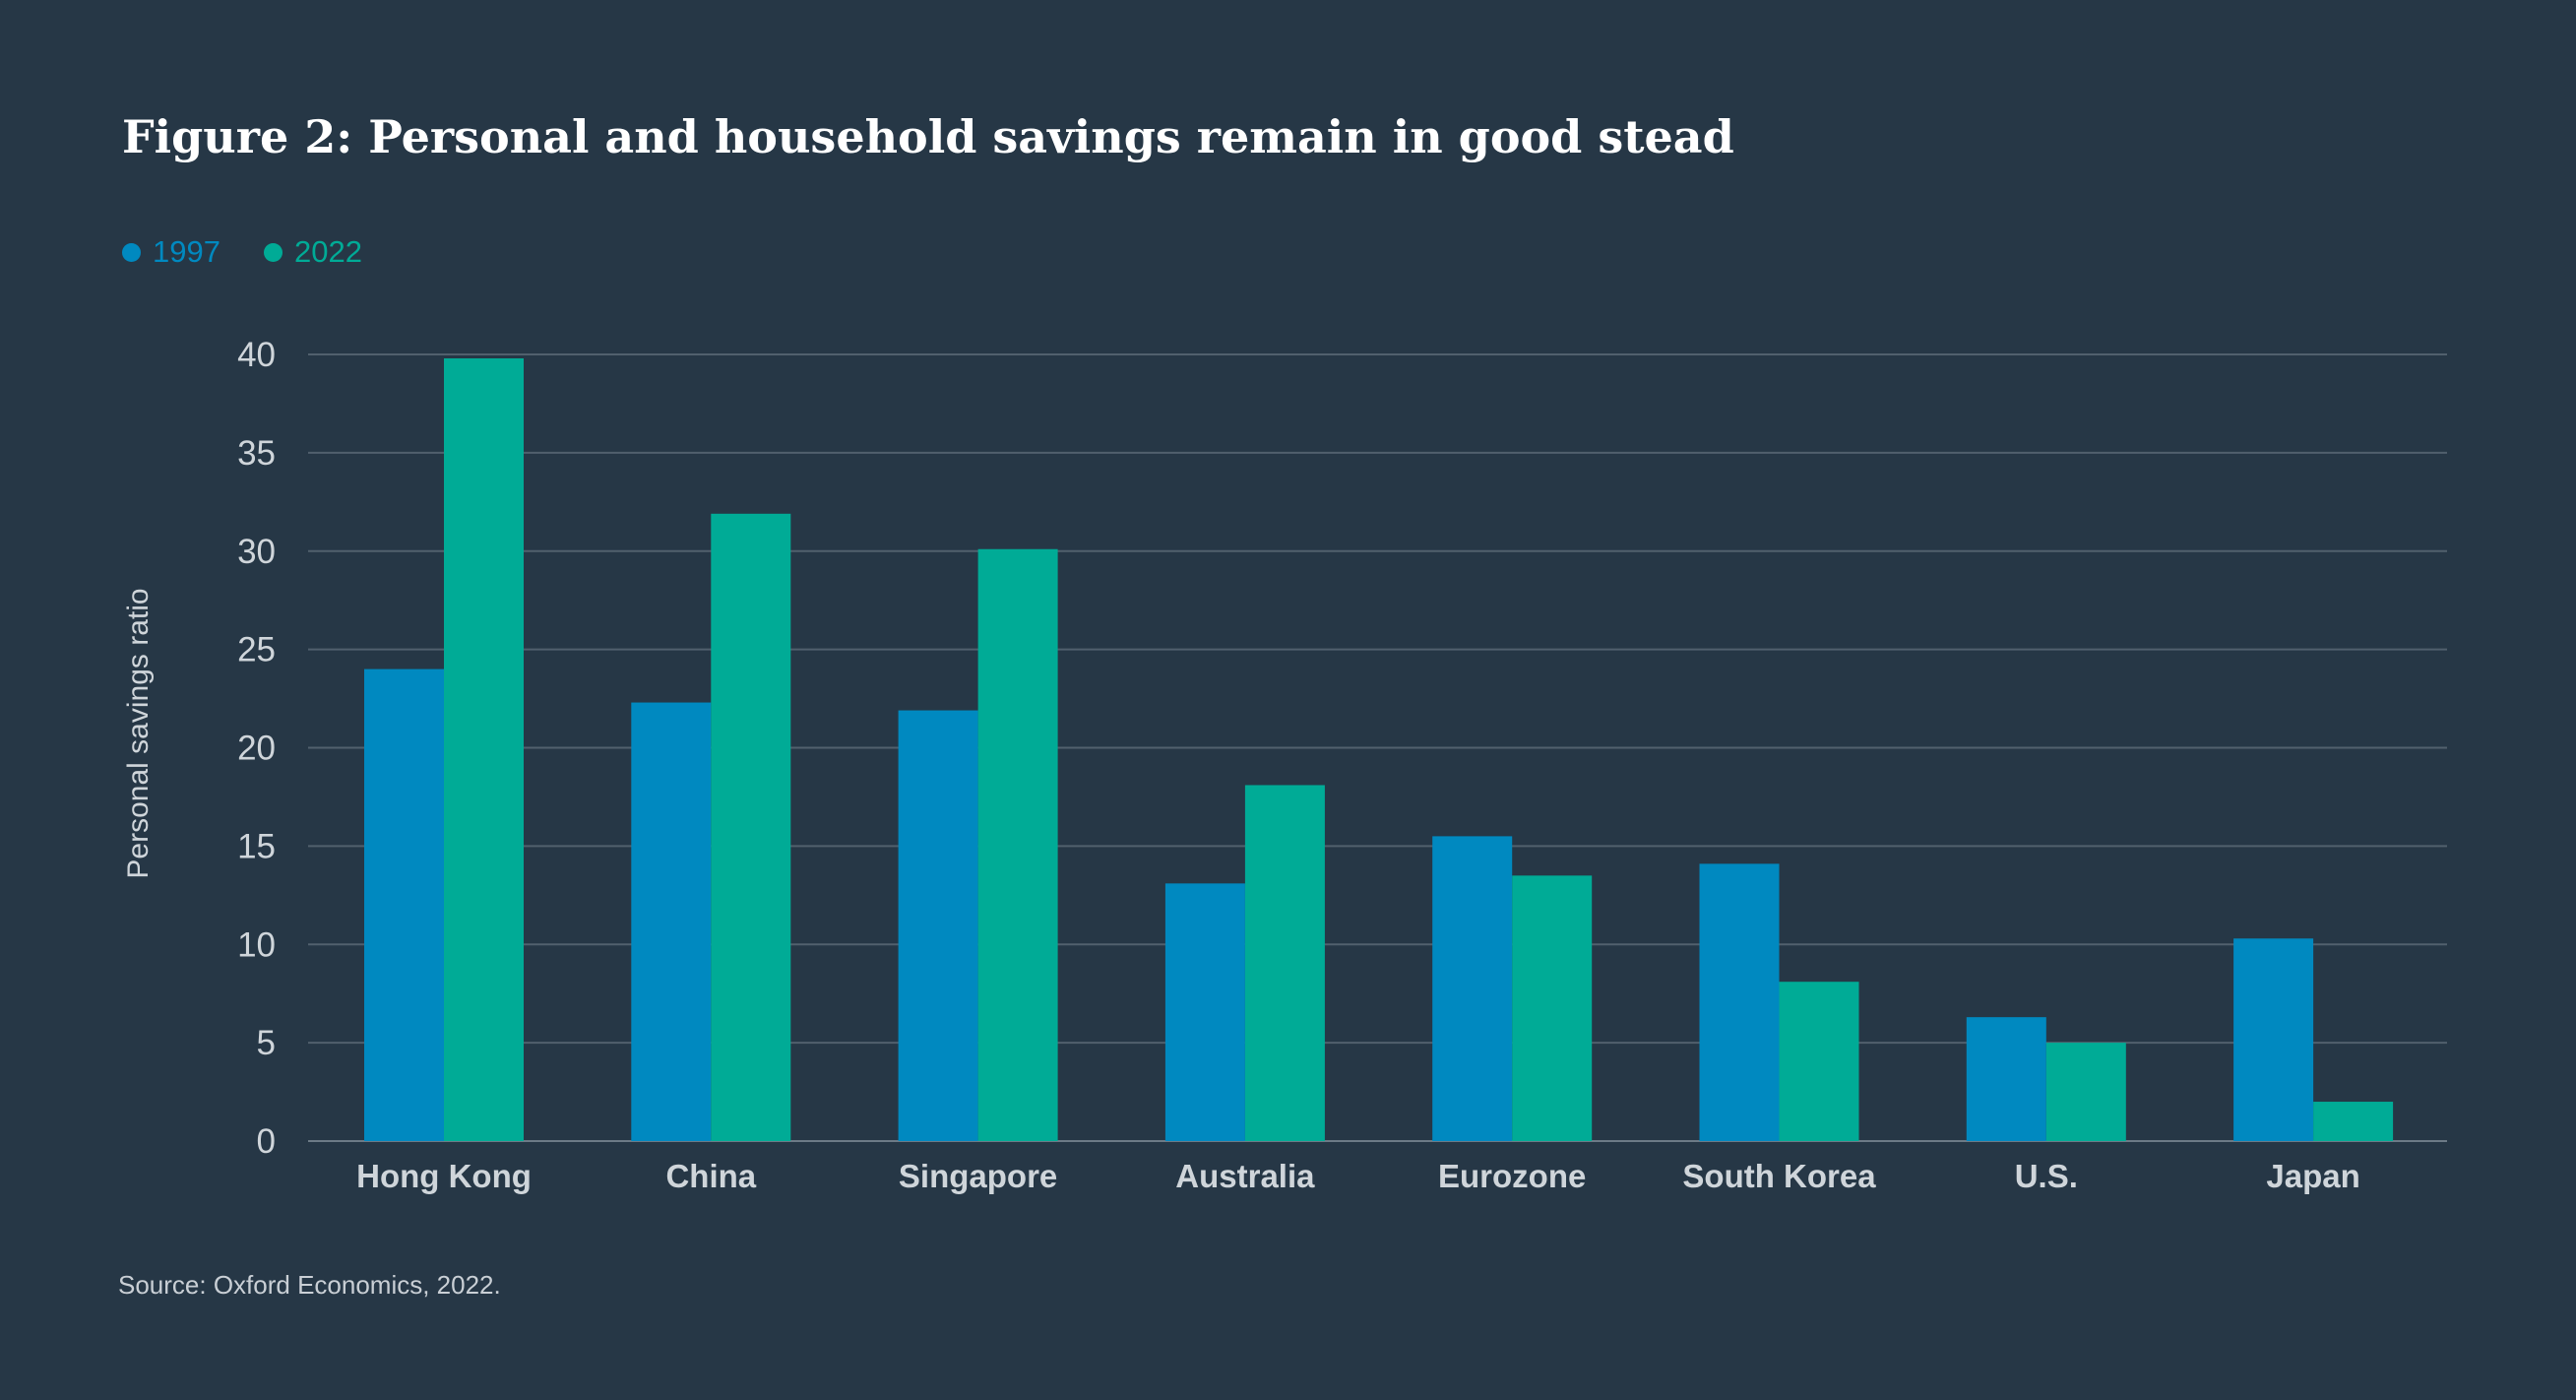  I want to click on legend-swatch-1997, so click(131, 252).